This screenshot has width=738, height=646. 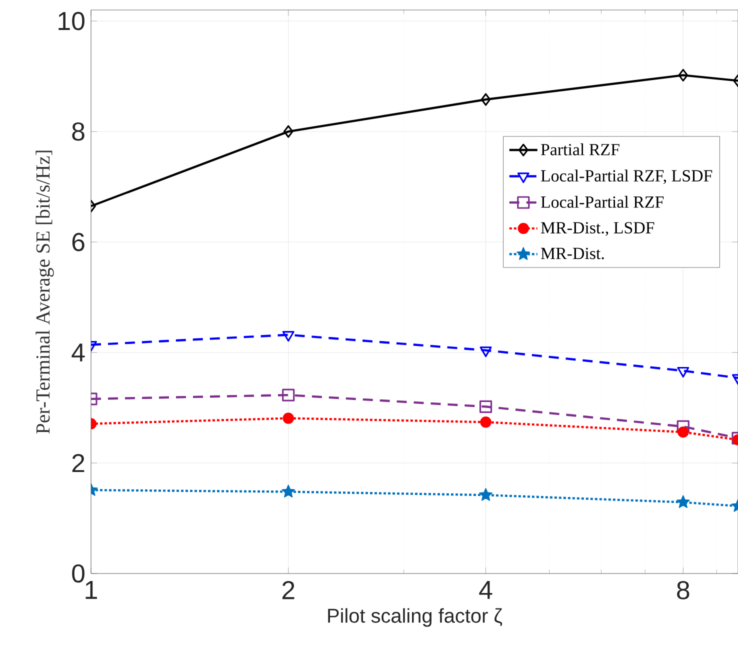 I want to click on y-tick-label: 6, so click(x=78, y=242).